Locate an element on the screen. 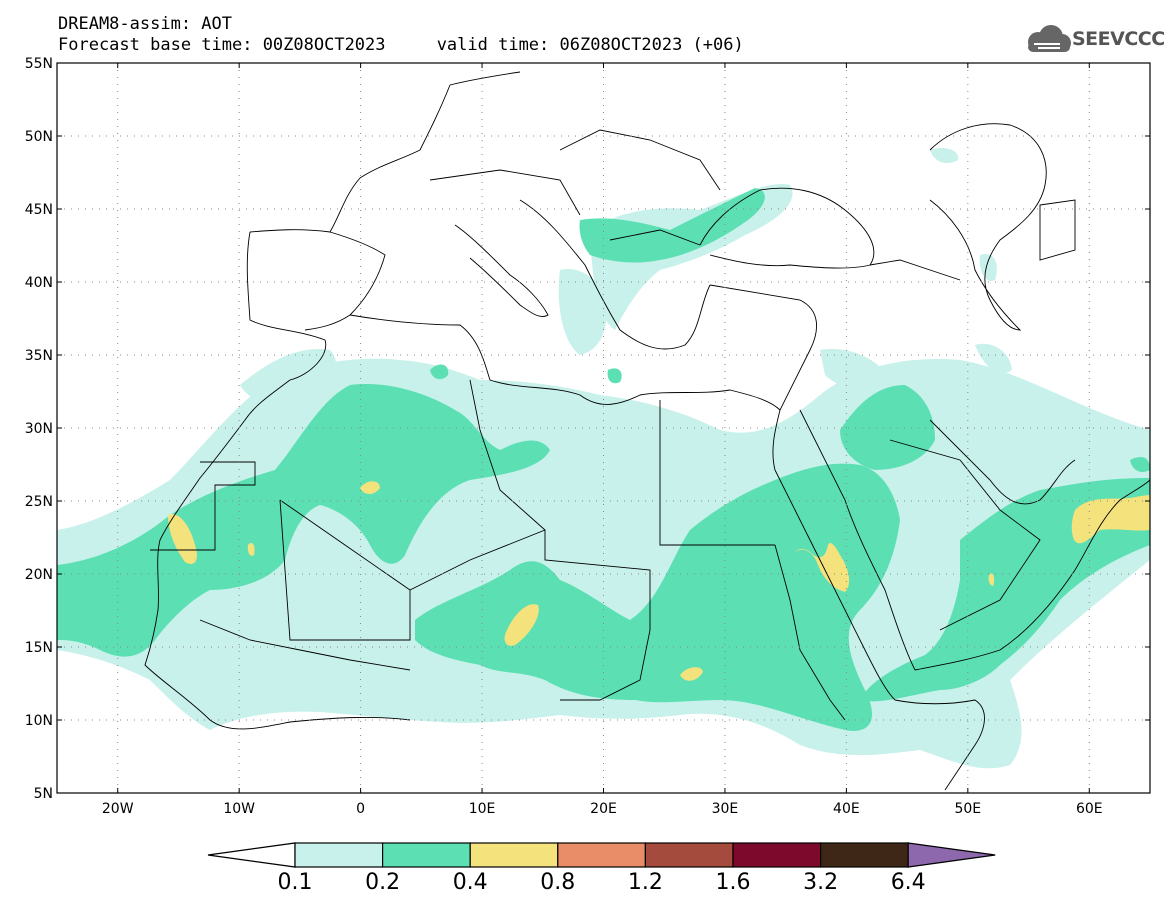 The image size is (1165, 905). lat-tick-label: 45N is located at coordinates (39, 210).